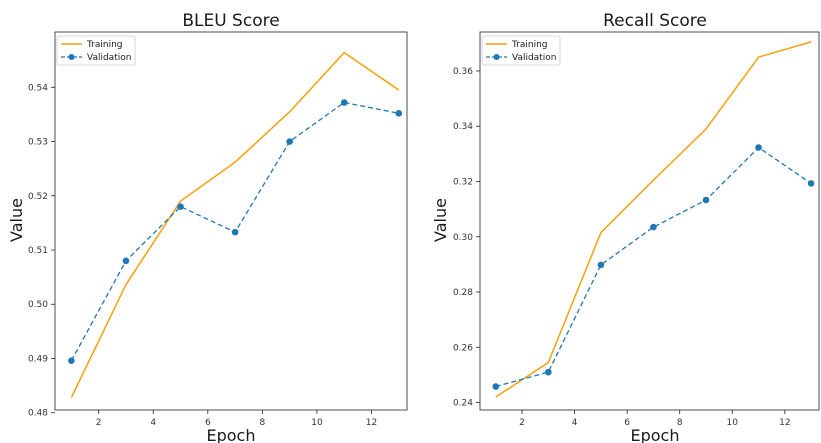 Image resolution: width=821 pixels, height=443 pixels. What do you see at coordinates (38, 414) in the screenshot?
I see `y-tick-label: 0.48` at bounding box center [38, 414].